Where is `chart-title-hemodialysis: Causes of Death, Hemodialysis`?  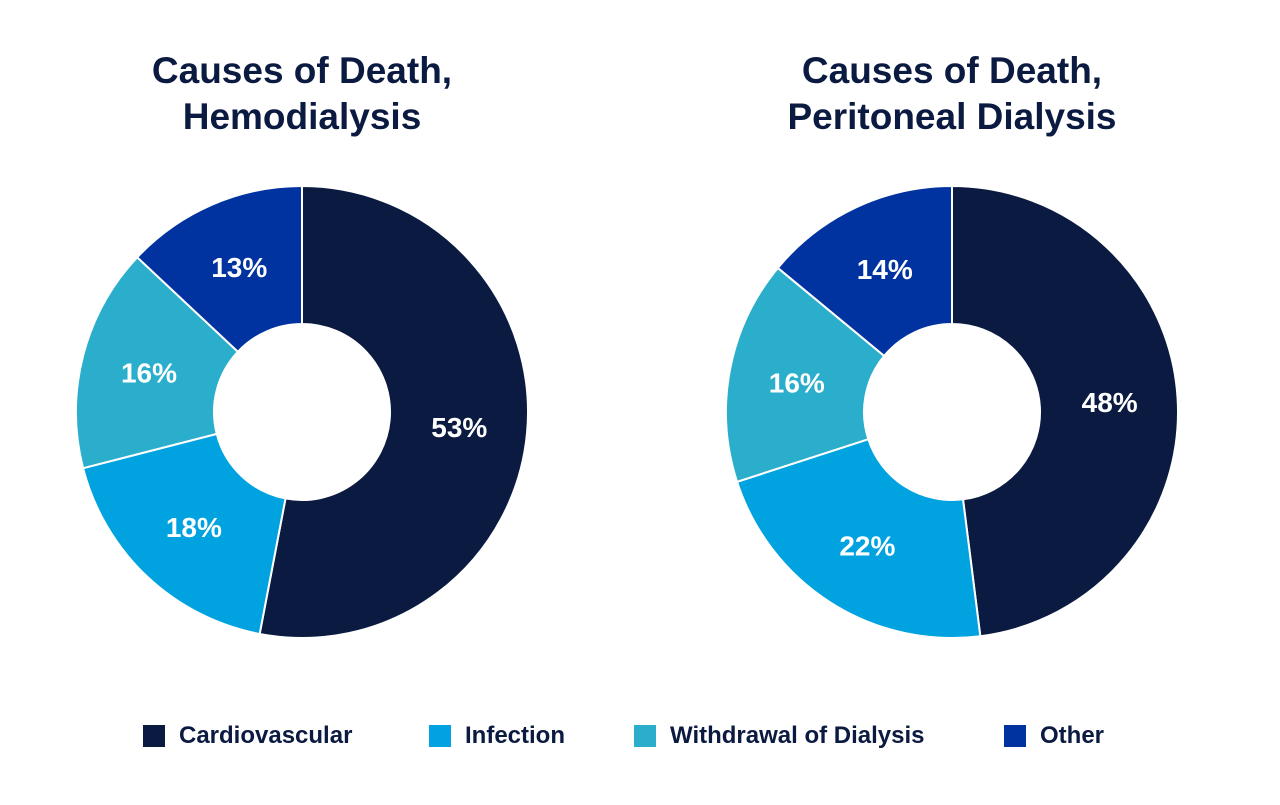 chart-title-hemodialysis: Causes of Death, Hemodialysis is located at coordinates (302, 94).